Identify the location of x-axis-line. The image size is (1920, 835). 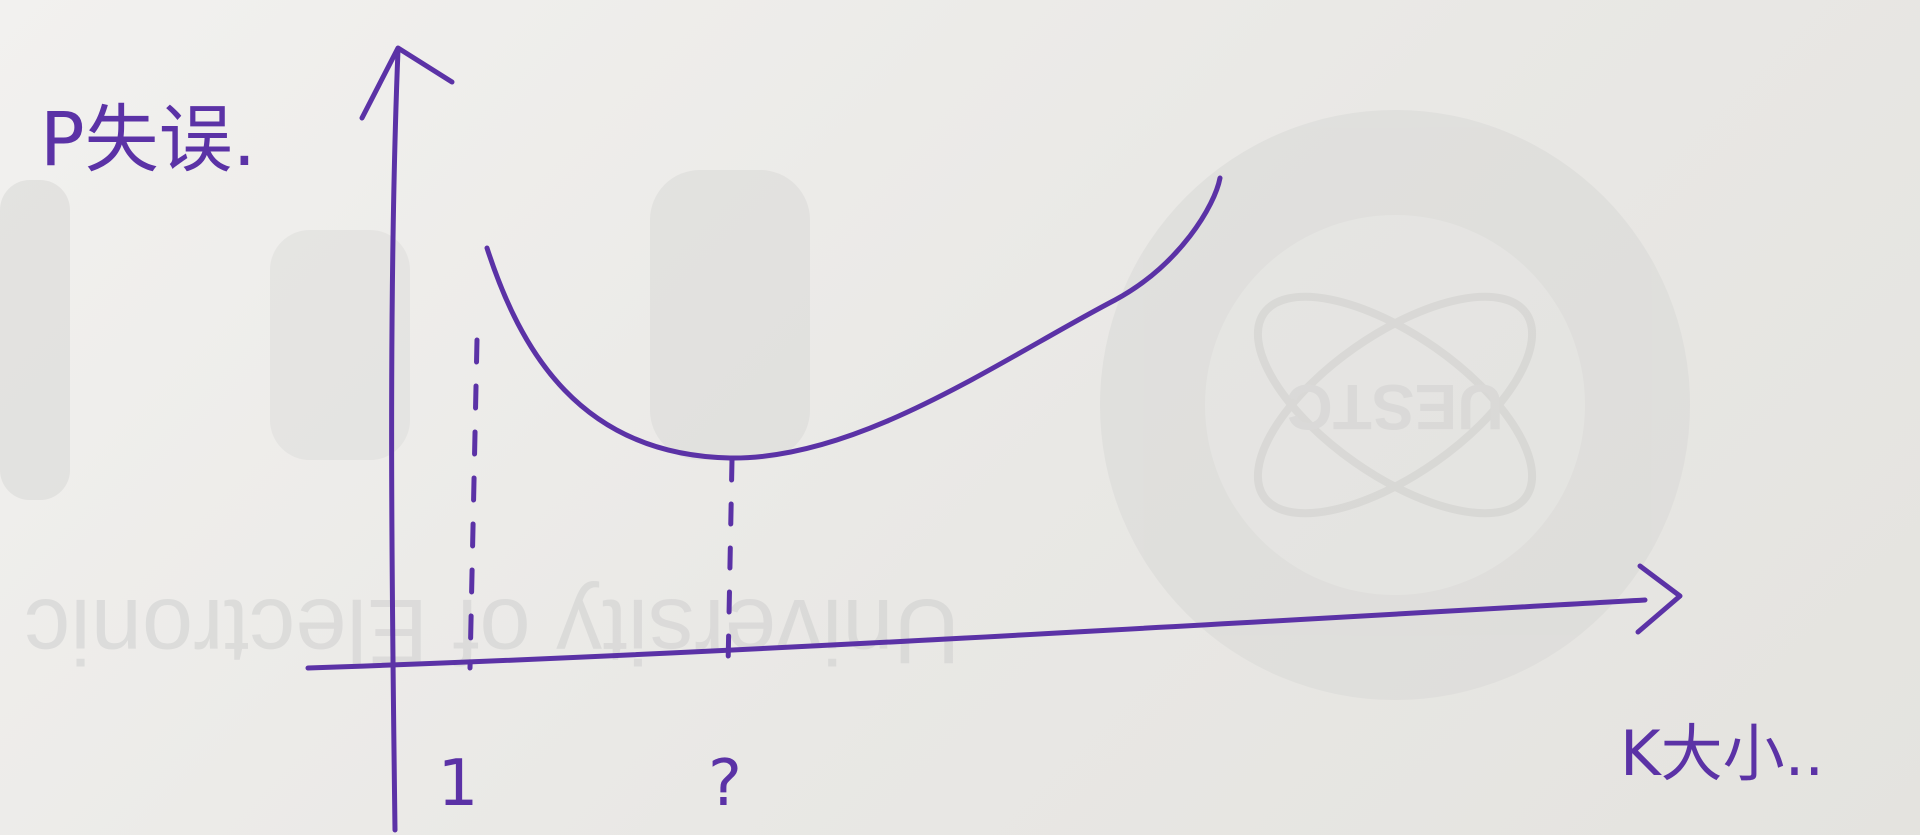
(976, 634).